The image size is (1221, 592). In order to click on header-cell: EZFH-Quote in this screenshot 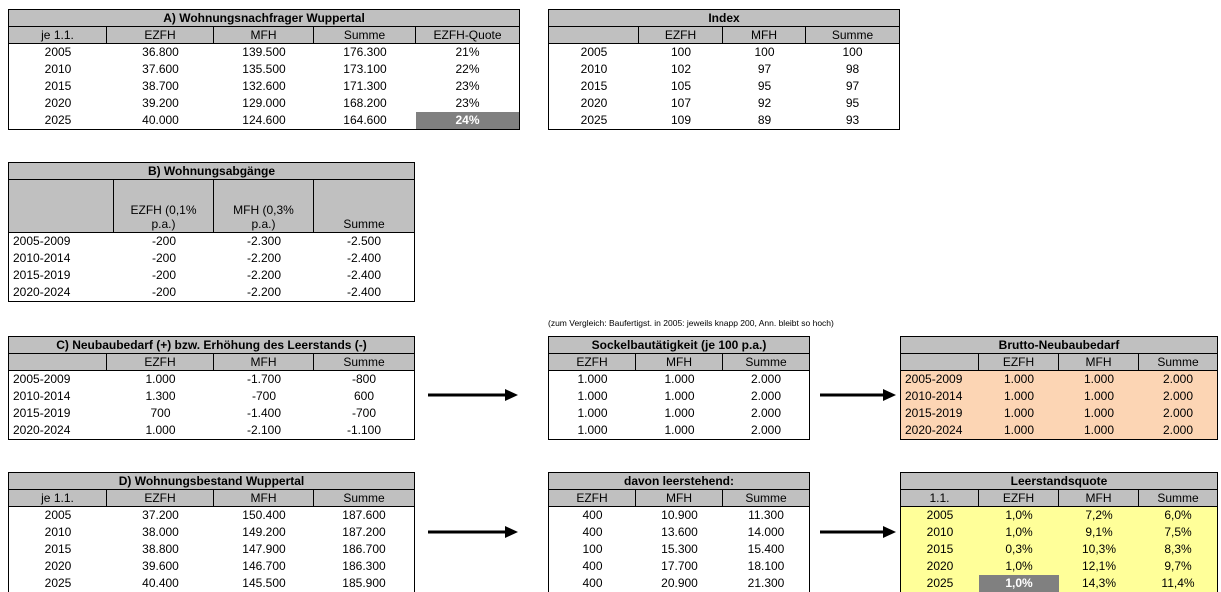, I will do `click(467, 35)`.